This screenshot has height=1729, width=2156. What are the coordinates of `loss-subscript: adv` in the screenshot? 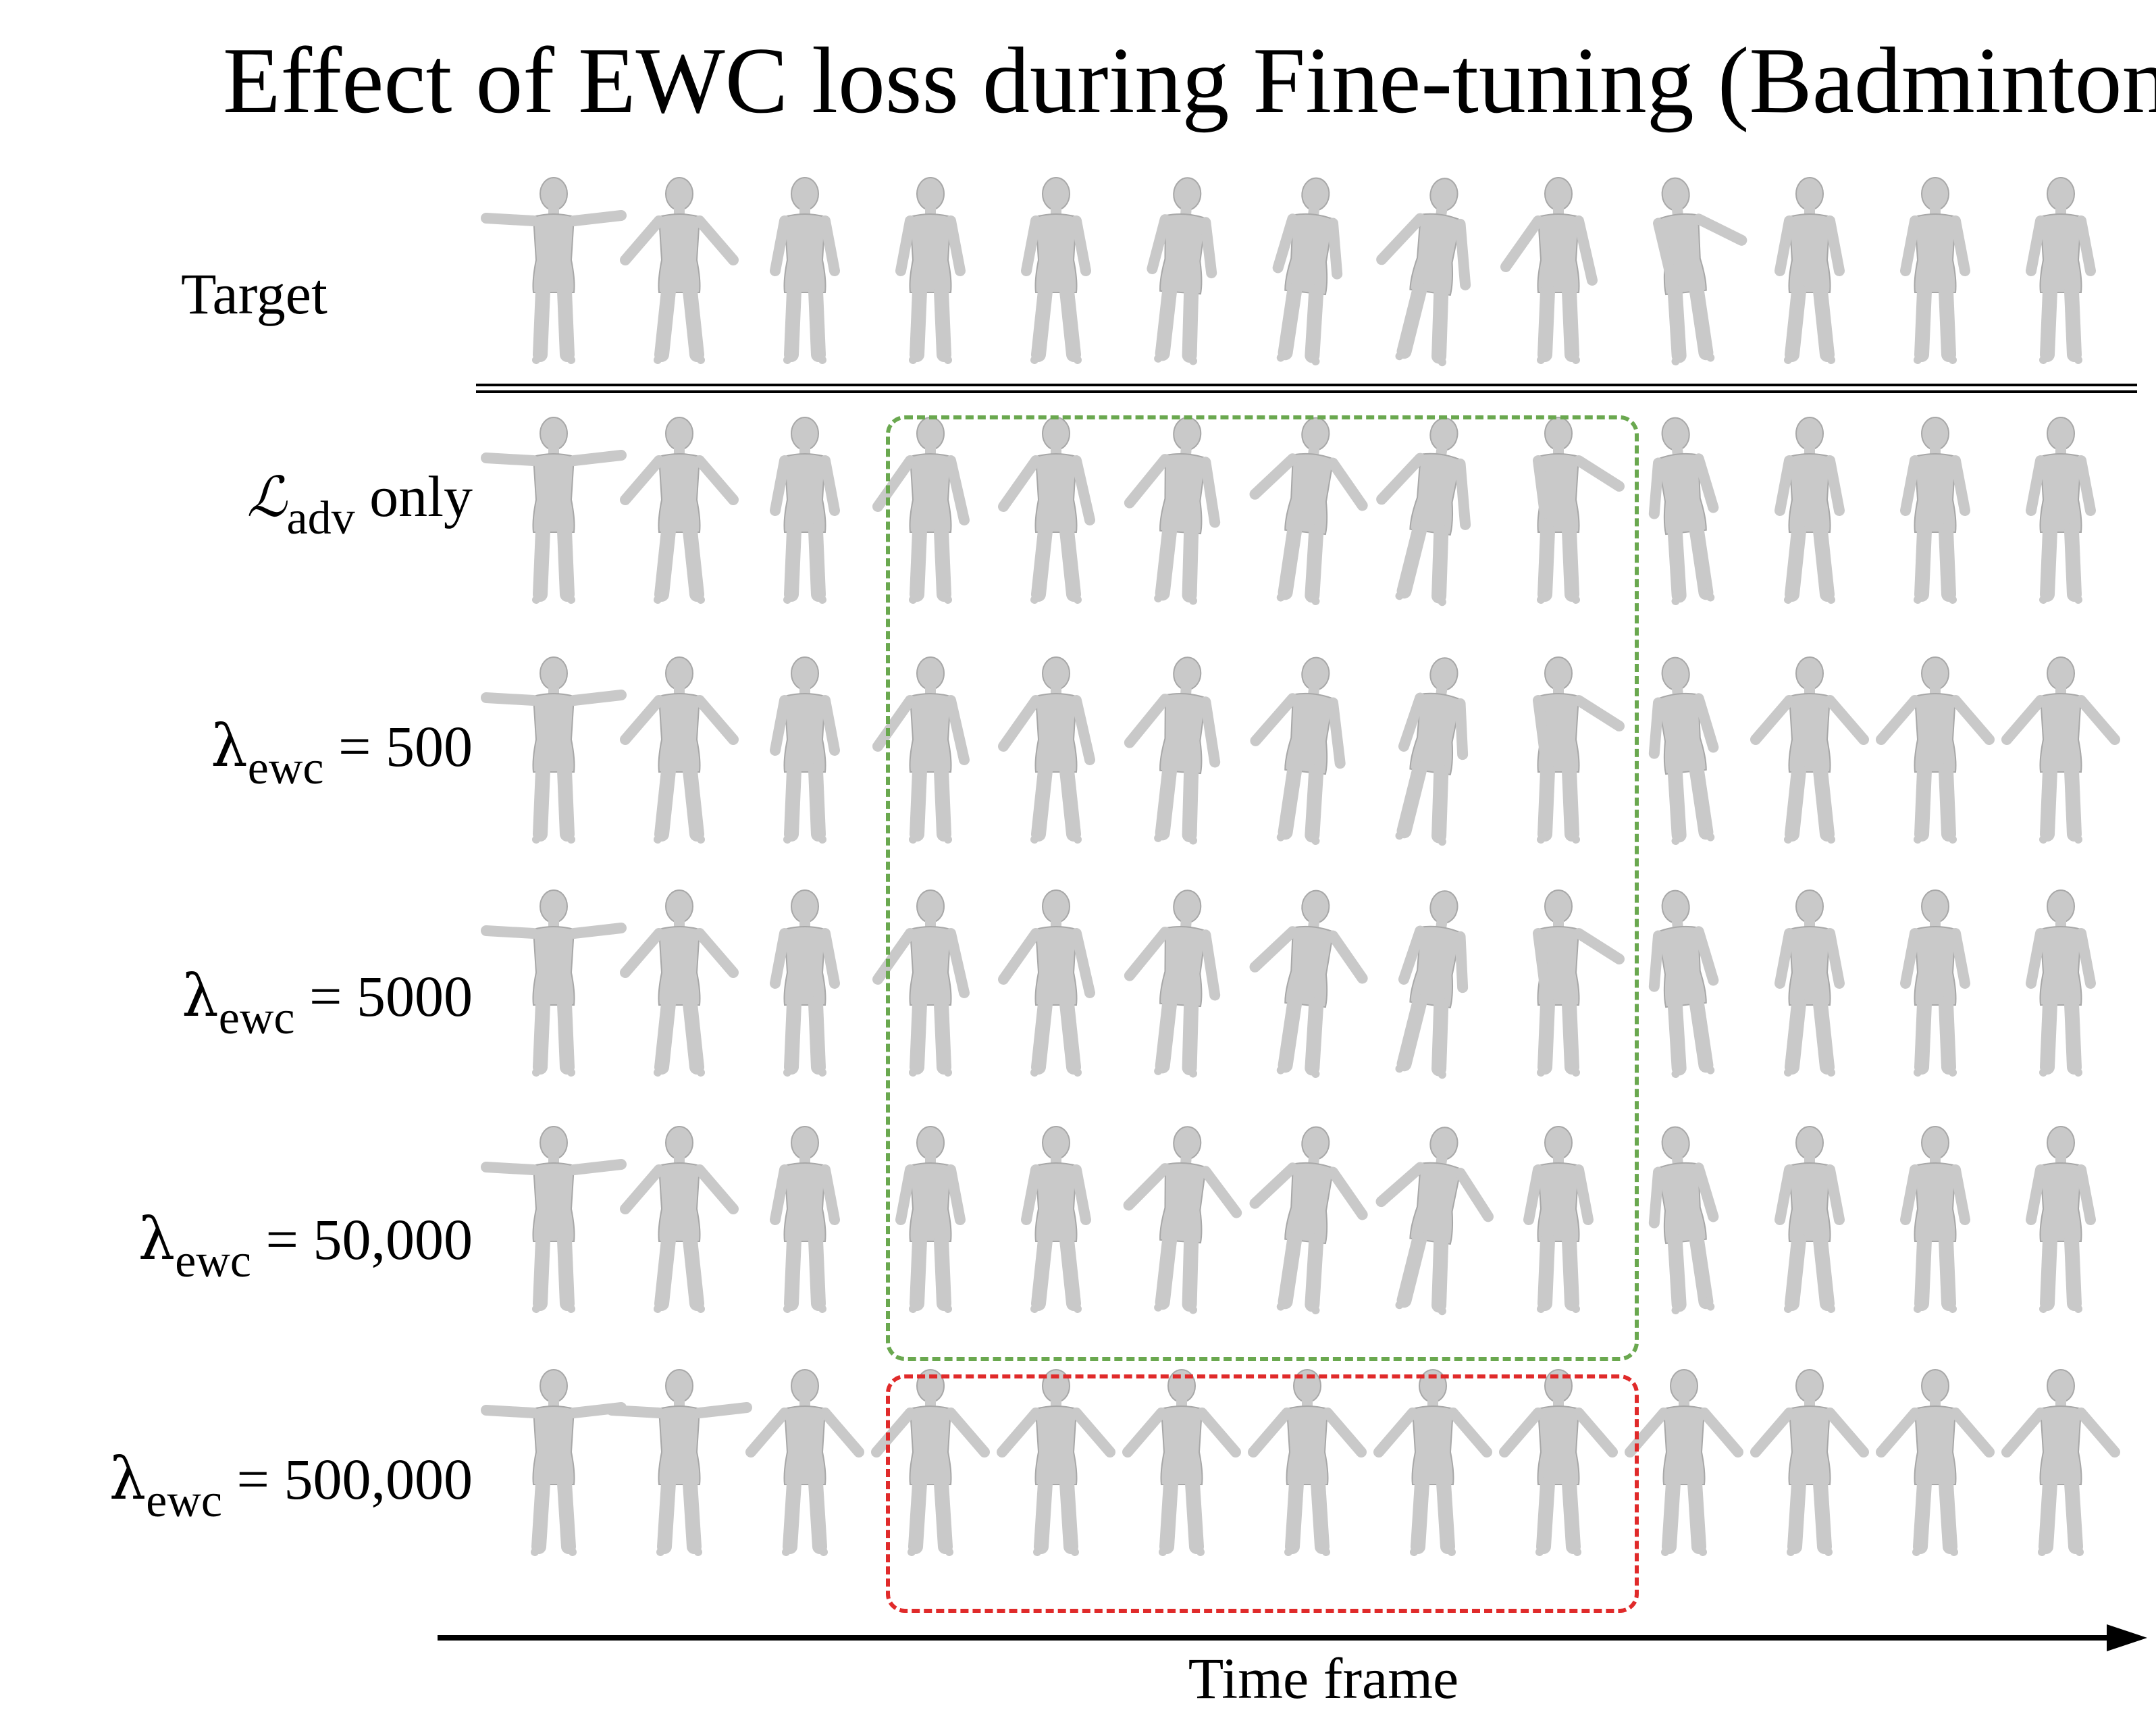 It's located at (320, 518).